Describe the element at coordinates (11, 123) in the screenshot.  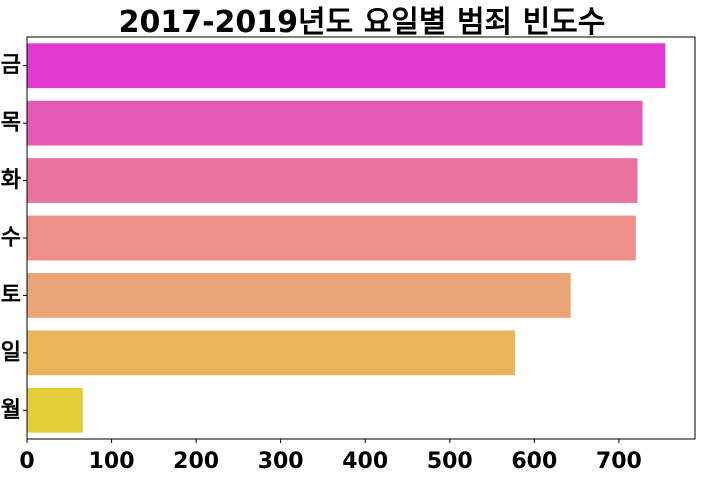
I see `y-tick-label: 목` at that location.